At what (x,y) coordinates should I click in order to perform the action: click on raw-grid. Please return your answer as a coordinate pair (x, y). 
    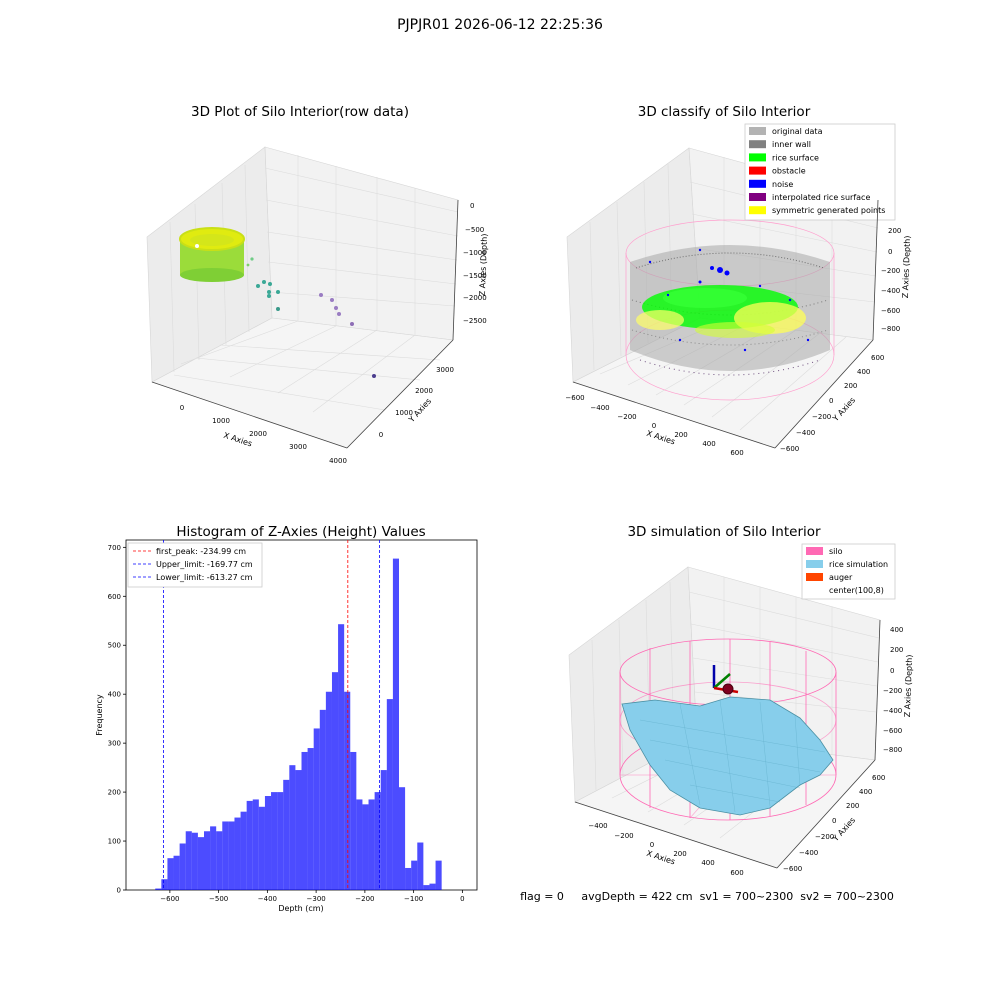
    Looking at the image, I should click on (314, 284).